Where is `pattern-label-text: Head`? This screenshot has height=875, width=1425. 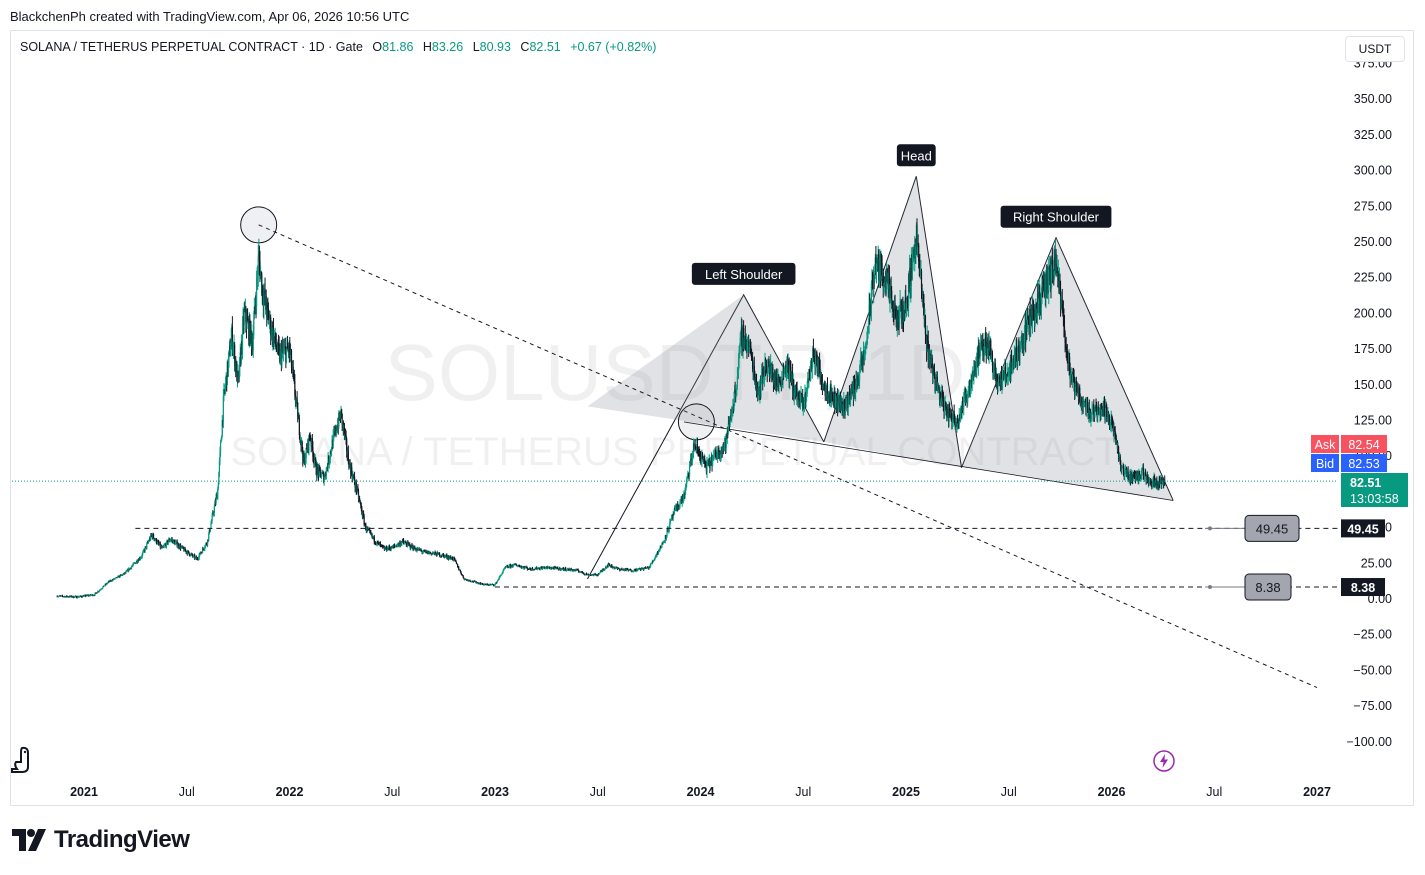
pattern-label-text: Head is located at coordinates (916, 155).